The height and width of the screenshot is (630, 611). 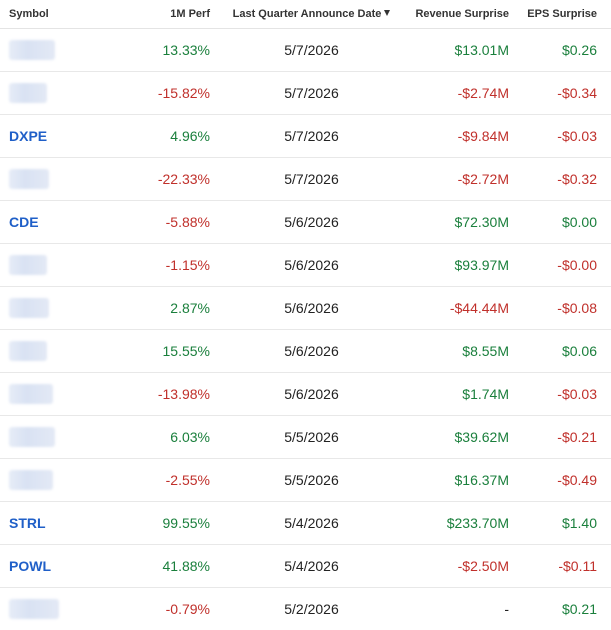 What do you see at coordinates (305, 566) in the screenshot?
I see `table-row: POWL 41.88% 5/4/2026 -$2.50M -$0.11` at bounding box center [305, 566].